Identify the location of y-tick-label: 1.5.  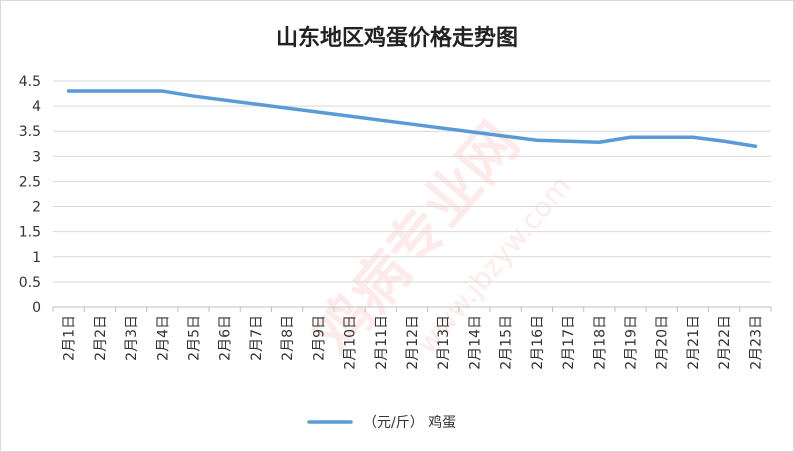
(30, 233).